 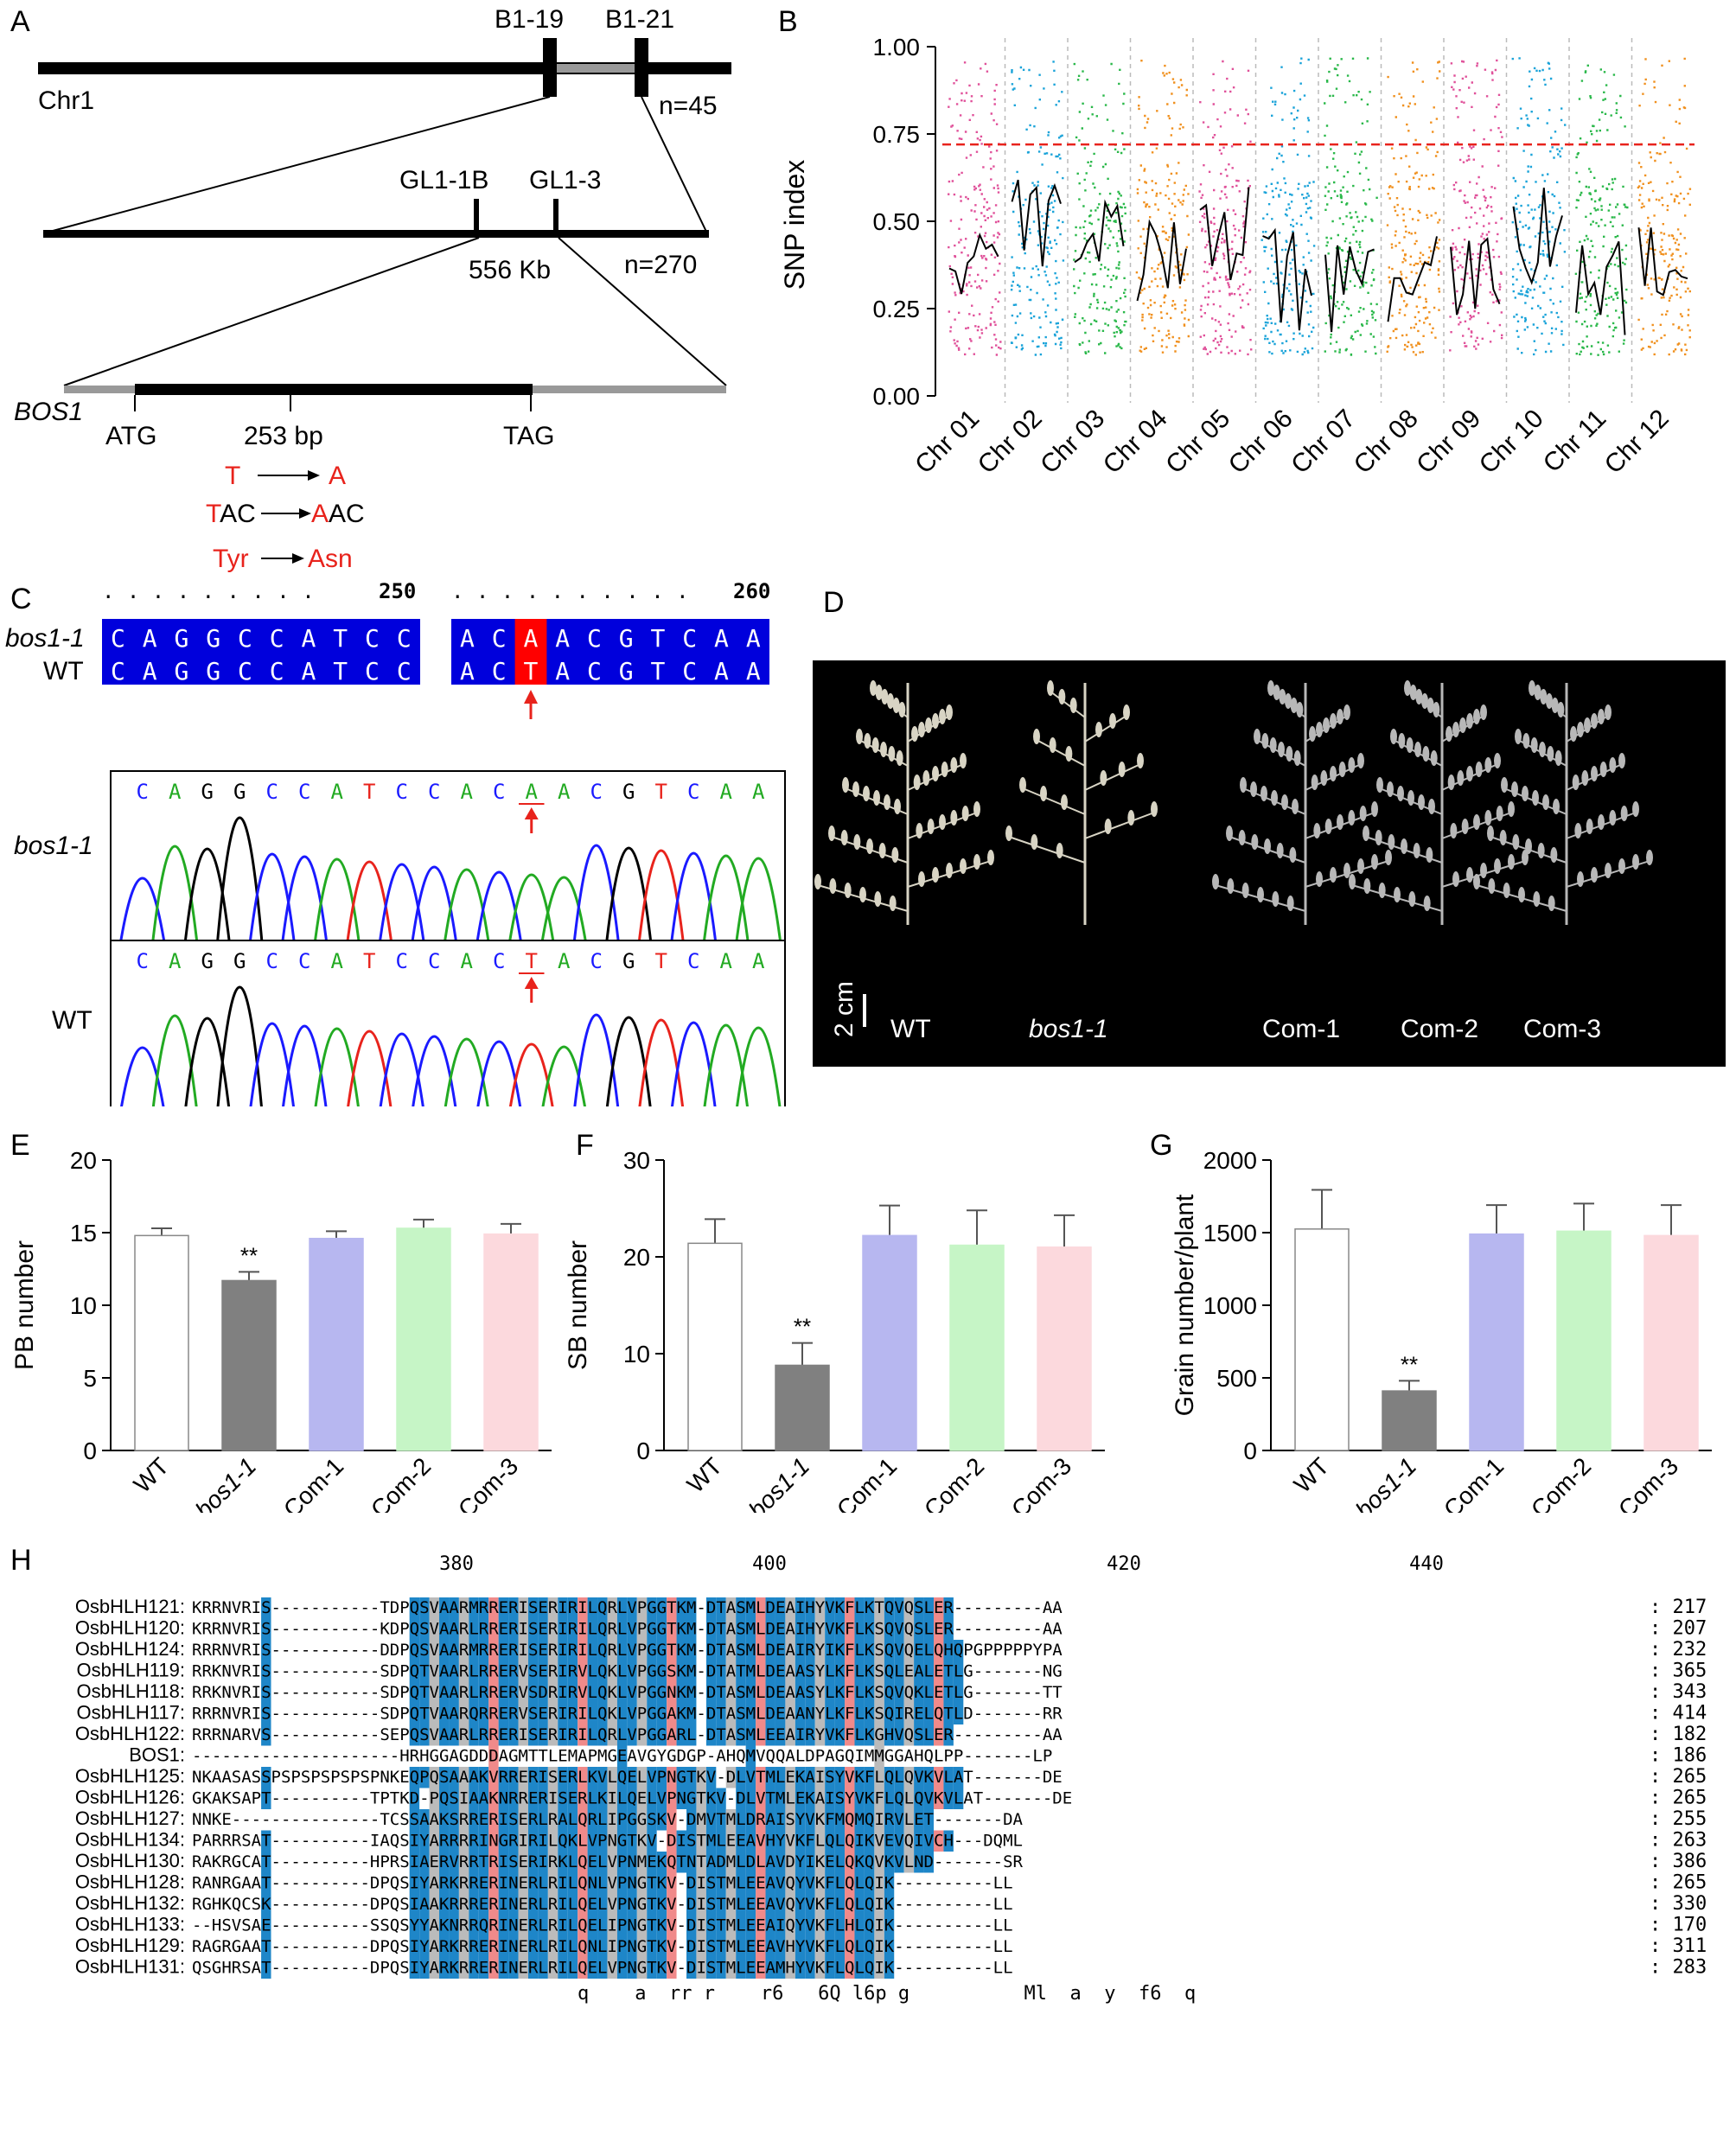 I want to click on plant-label: Com-2, so click(x=1439, y=1029).